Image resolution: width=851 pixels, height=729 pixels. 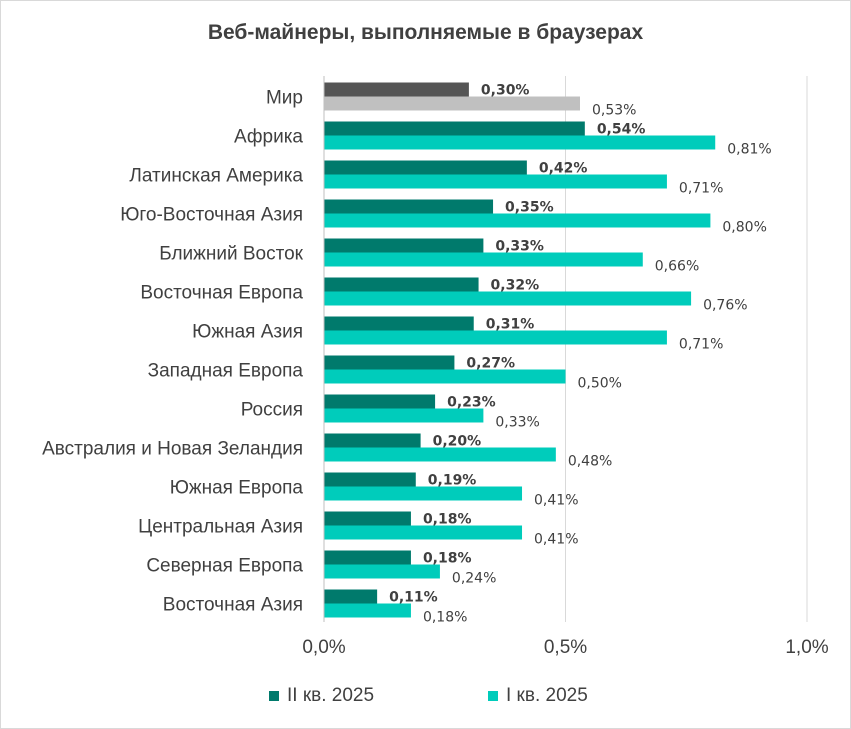 I want to click on category-label: Южная Европа, so click(x=237, y=488).